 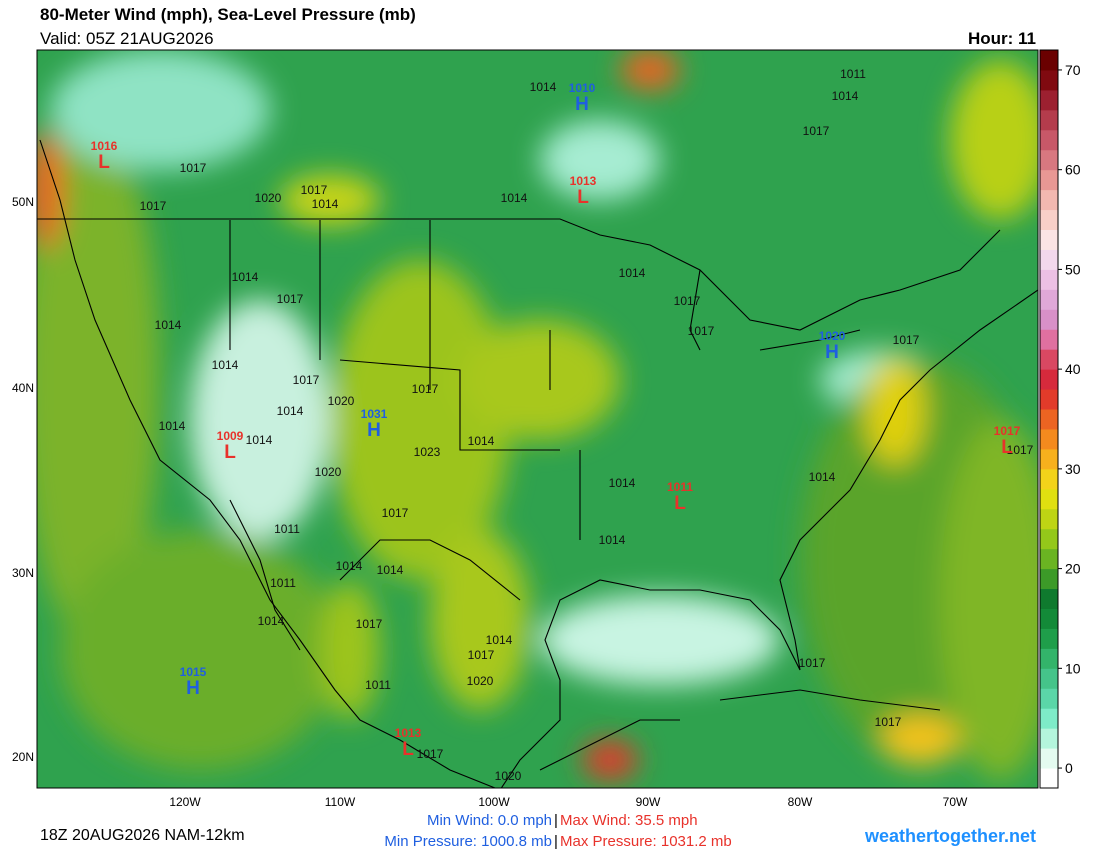 I want to click on pressure-value: 1017, so click(x=1007, y=431).